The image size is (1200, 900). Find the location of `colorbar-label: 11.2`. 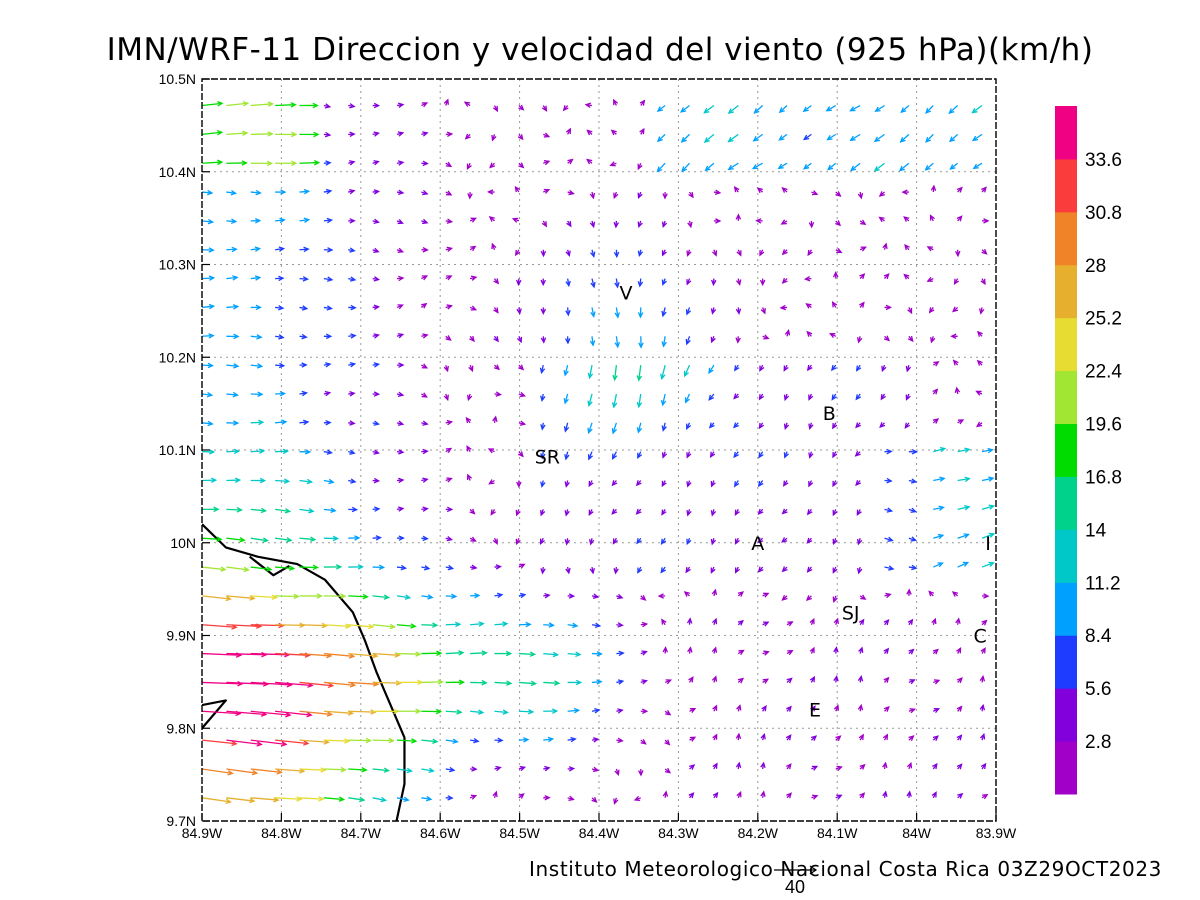

colorbar-label: 11.2 is located at coordinates (1103, 583).